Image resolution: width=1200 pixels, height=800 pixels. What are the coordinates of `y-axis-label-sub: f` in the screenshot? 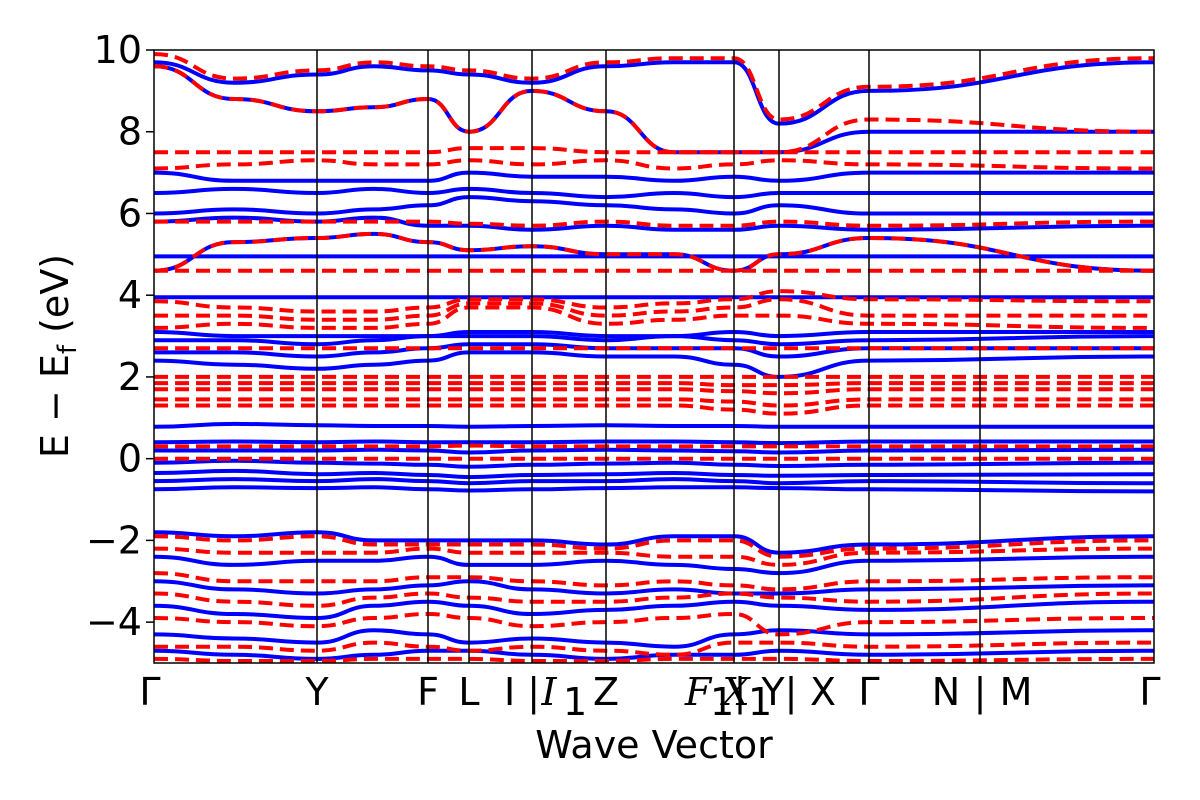 It's located at (68, 349).